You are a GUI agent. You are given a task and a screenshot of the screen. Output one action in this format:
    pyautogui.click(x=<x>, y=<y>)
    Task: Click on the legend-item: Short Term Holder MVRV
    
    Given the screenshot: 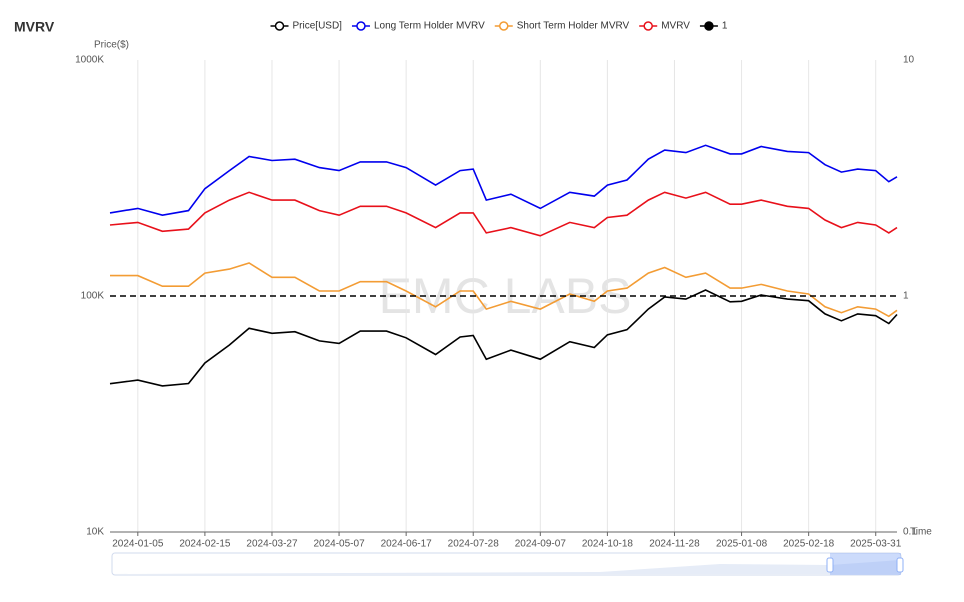 What is the action you would take?
    pyautogui.click(x=562, y=26)
    